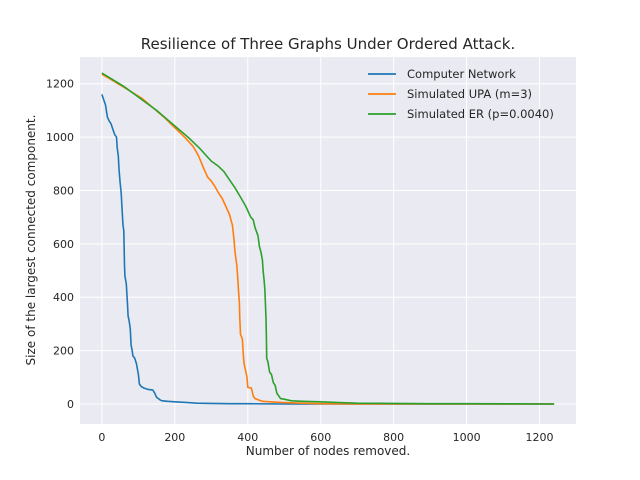 The height and width of the screenshot is (480, 640). Describe the element at coordinates (540, 437) in the screenshot. I see `x-tick-label: 1200` at that location.